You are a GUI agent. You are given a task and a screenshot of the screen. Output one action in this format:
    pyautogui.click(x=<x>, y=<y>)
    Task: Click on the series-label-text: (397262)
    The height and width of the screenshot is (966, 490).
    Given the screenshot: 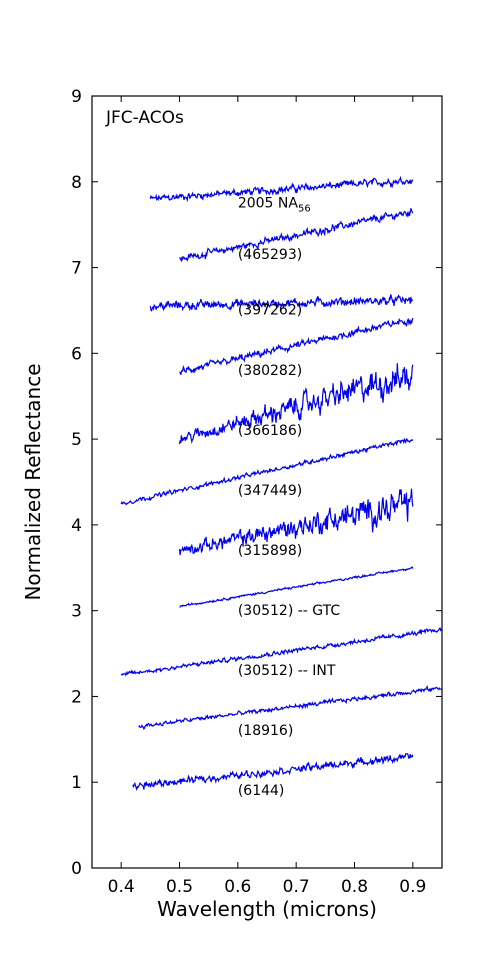 What is the action you would take?
    pyautogui.click(x=270, y=311)
    